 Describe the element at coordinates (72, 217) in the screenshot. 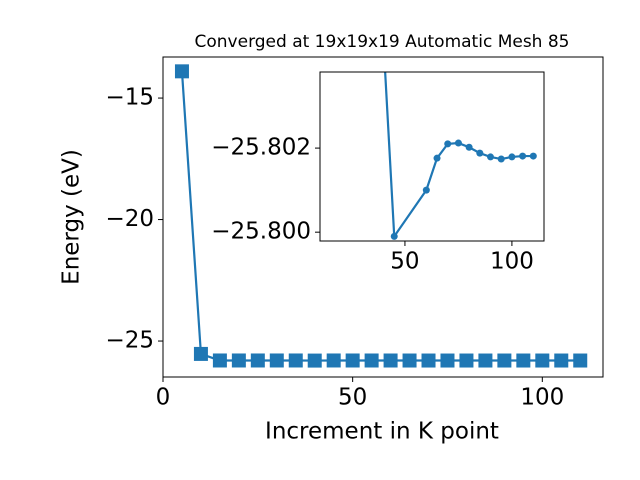

I see `y-axis-label: Energy (eV)` at that location.